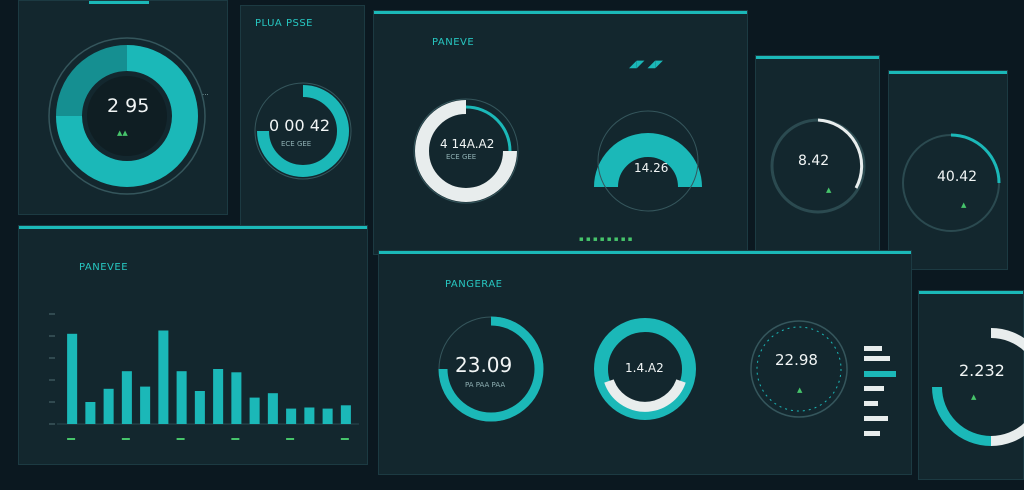 The height and width of the screenshot is (490, 1024). What do you see at coordinates (557, 155) in the screenshot?
I see `panel-3-gauges` at bounding box center [557, 155].